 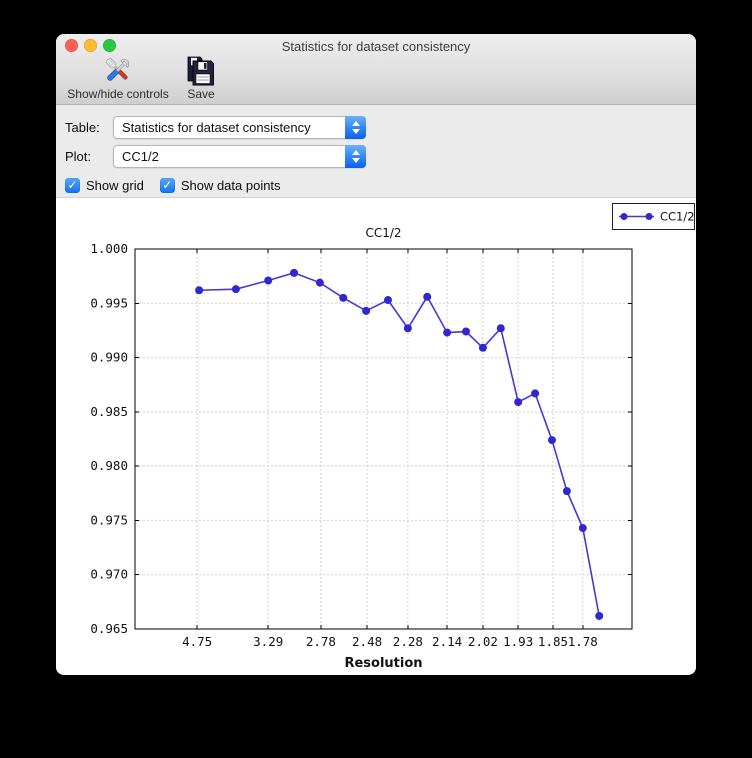 I want to click on svg-text: 0.970, so click(x=109, y=574).